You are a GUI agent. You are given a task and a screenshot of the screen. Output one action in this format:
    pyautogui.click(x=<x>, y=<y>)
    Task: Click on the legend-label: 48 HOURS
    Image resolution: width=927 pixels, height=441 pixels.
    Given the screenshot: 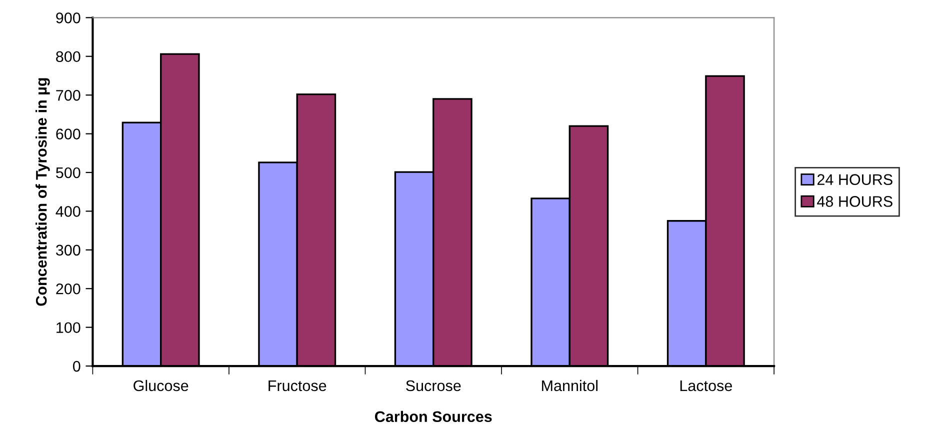 What is the action you would take?
    pyautogui.click(x=854, y=201)
    